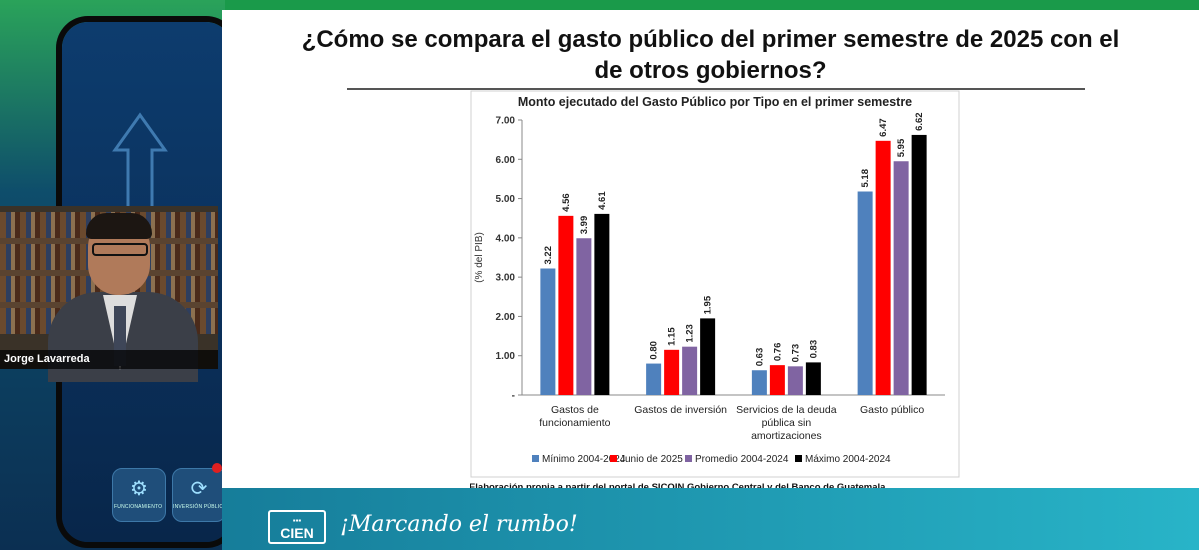 The width and height of the screenshot is (1199, 550). What do you see at coordinates (786, 436) in the screenshot?
I see `x-category-label: amortizaciones` at bounding box center [786, 436].